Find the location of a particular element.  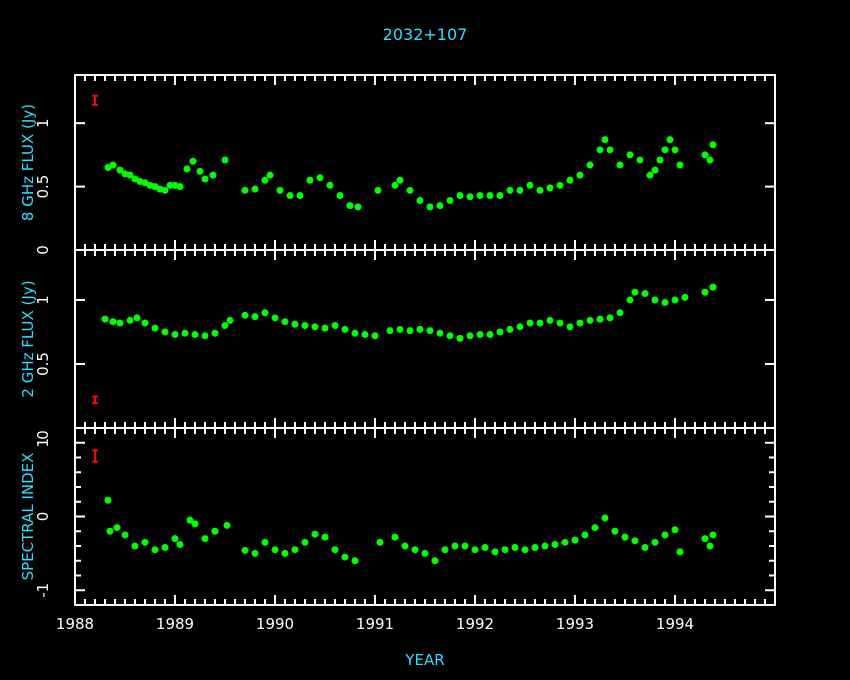

x-tick-label: 1989 is located at coordinates (175, 624).